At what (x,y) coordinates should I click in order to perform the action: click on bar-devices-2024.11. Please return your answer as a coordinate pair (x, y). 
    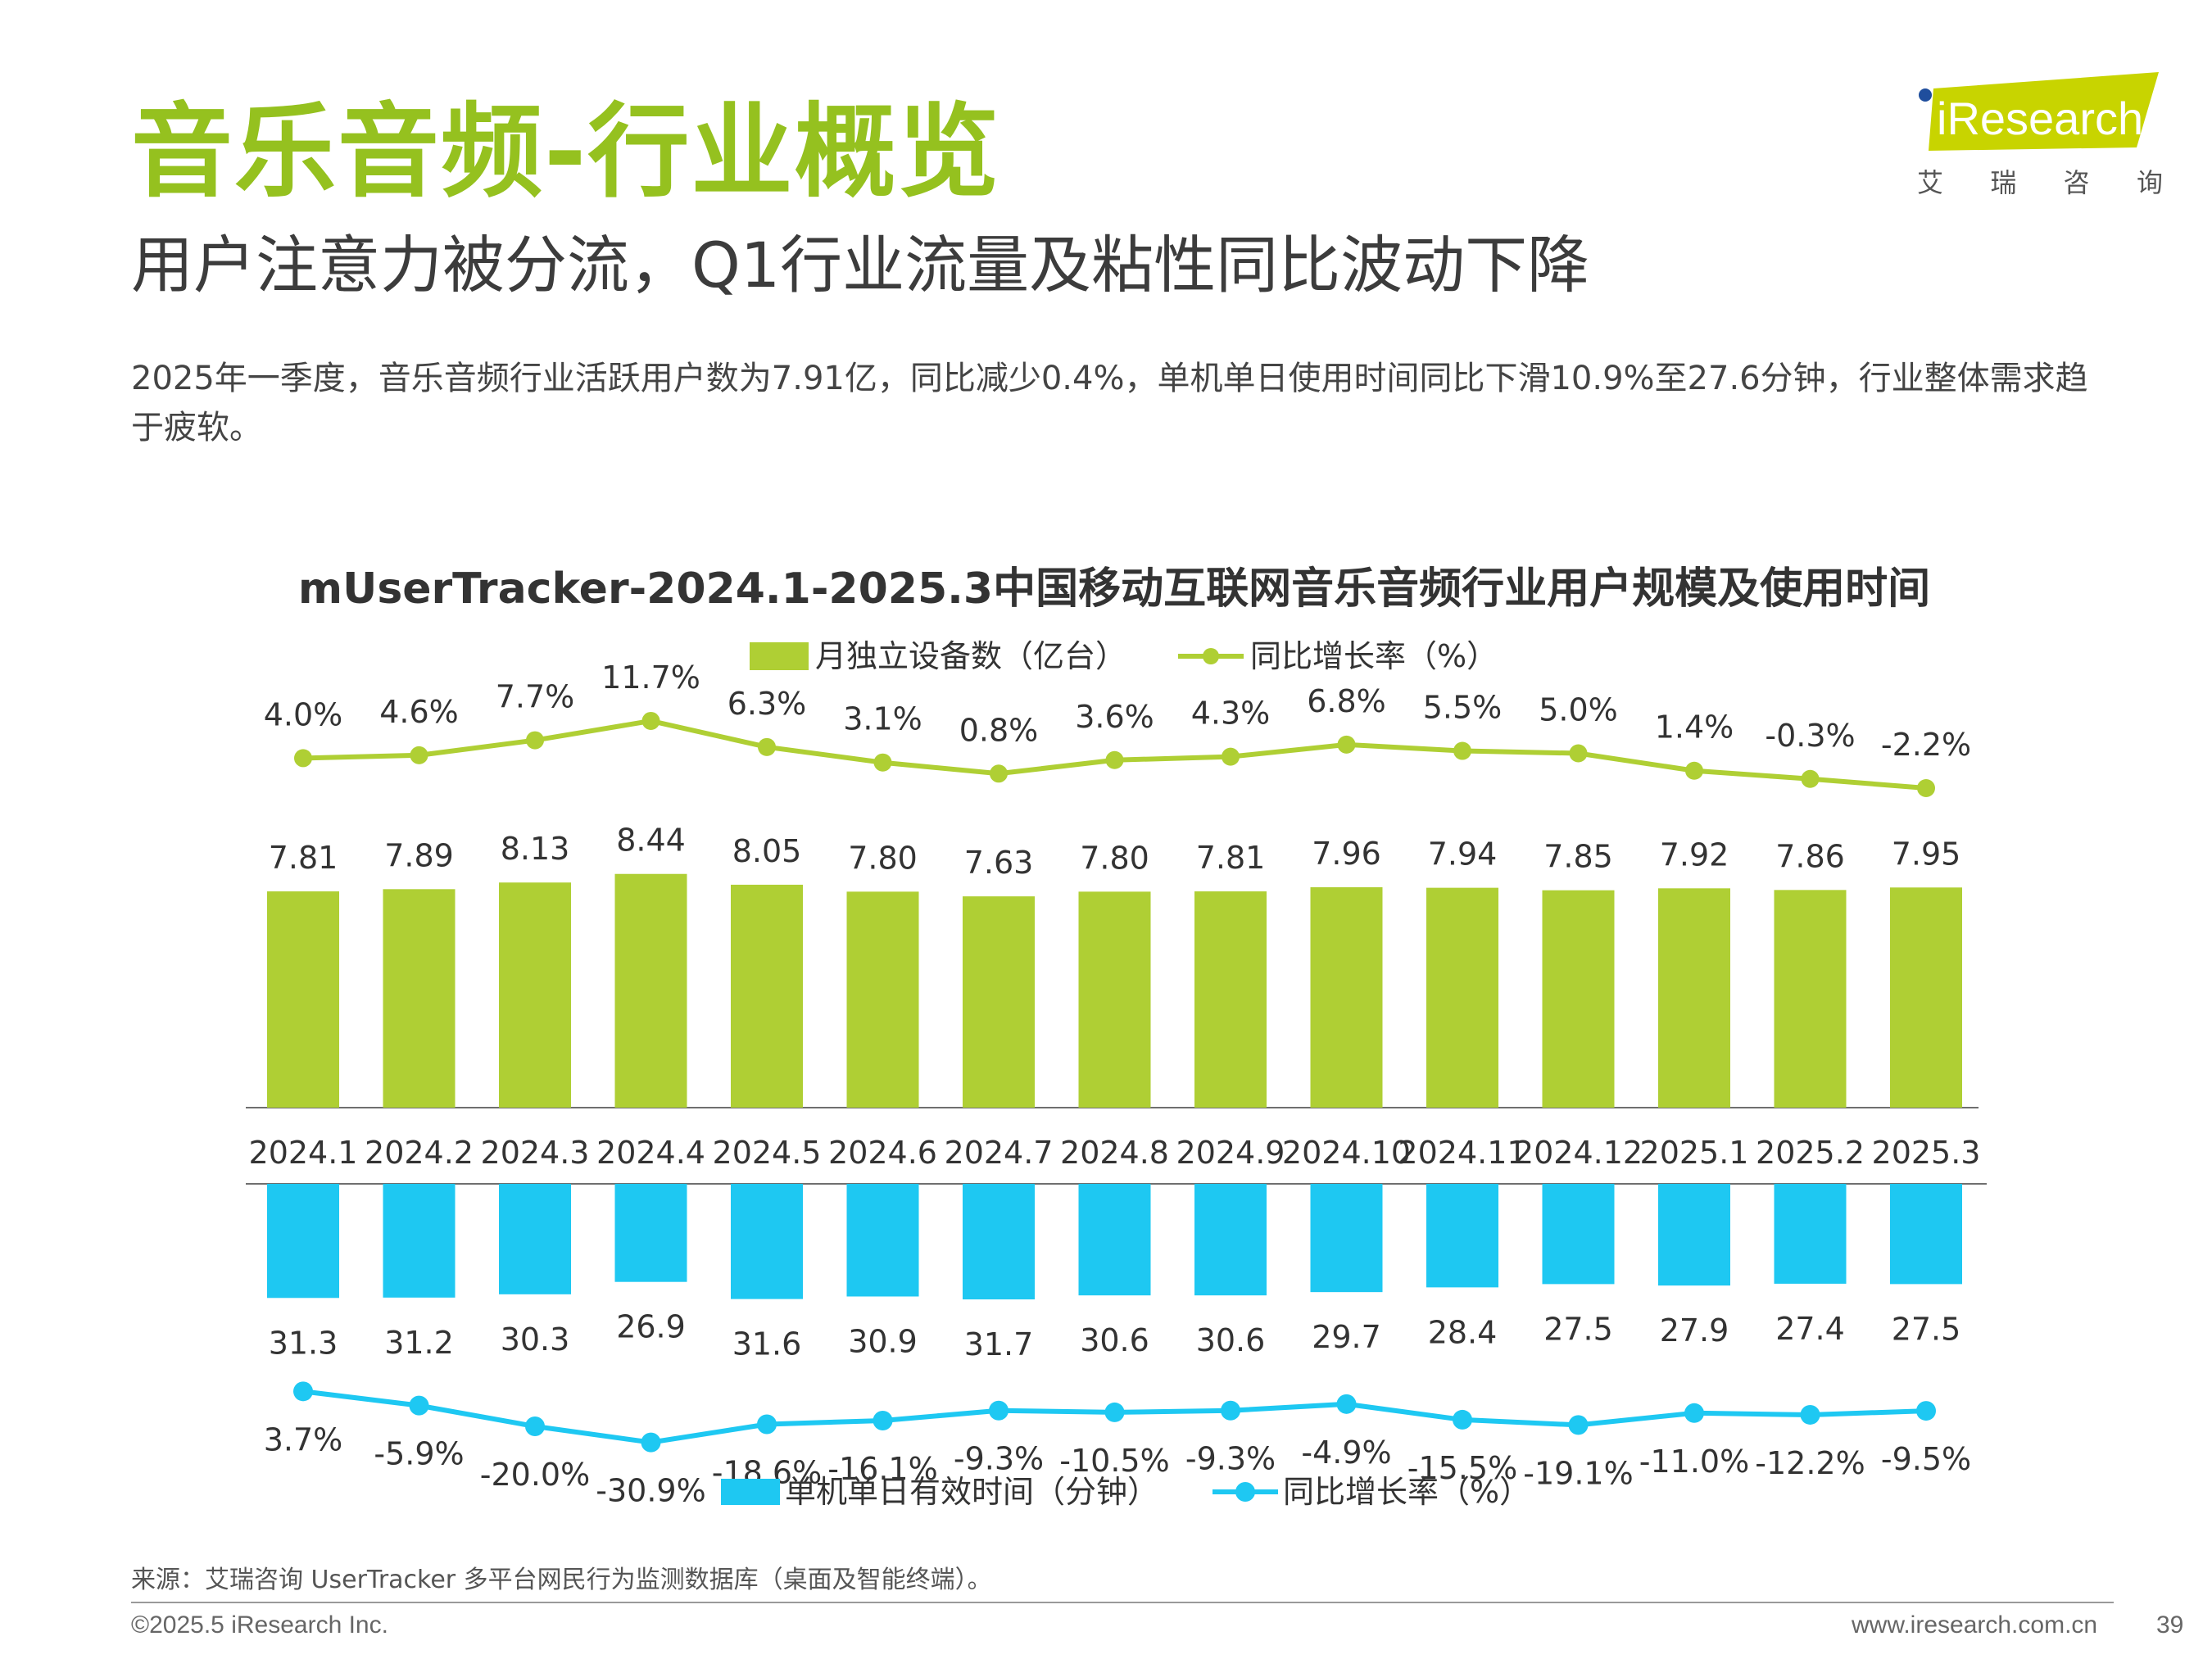
    Looking at the image, I should click on (1462, 997).